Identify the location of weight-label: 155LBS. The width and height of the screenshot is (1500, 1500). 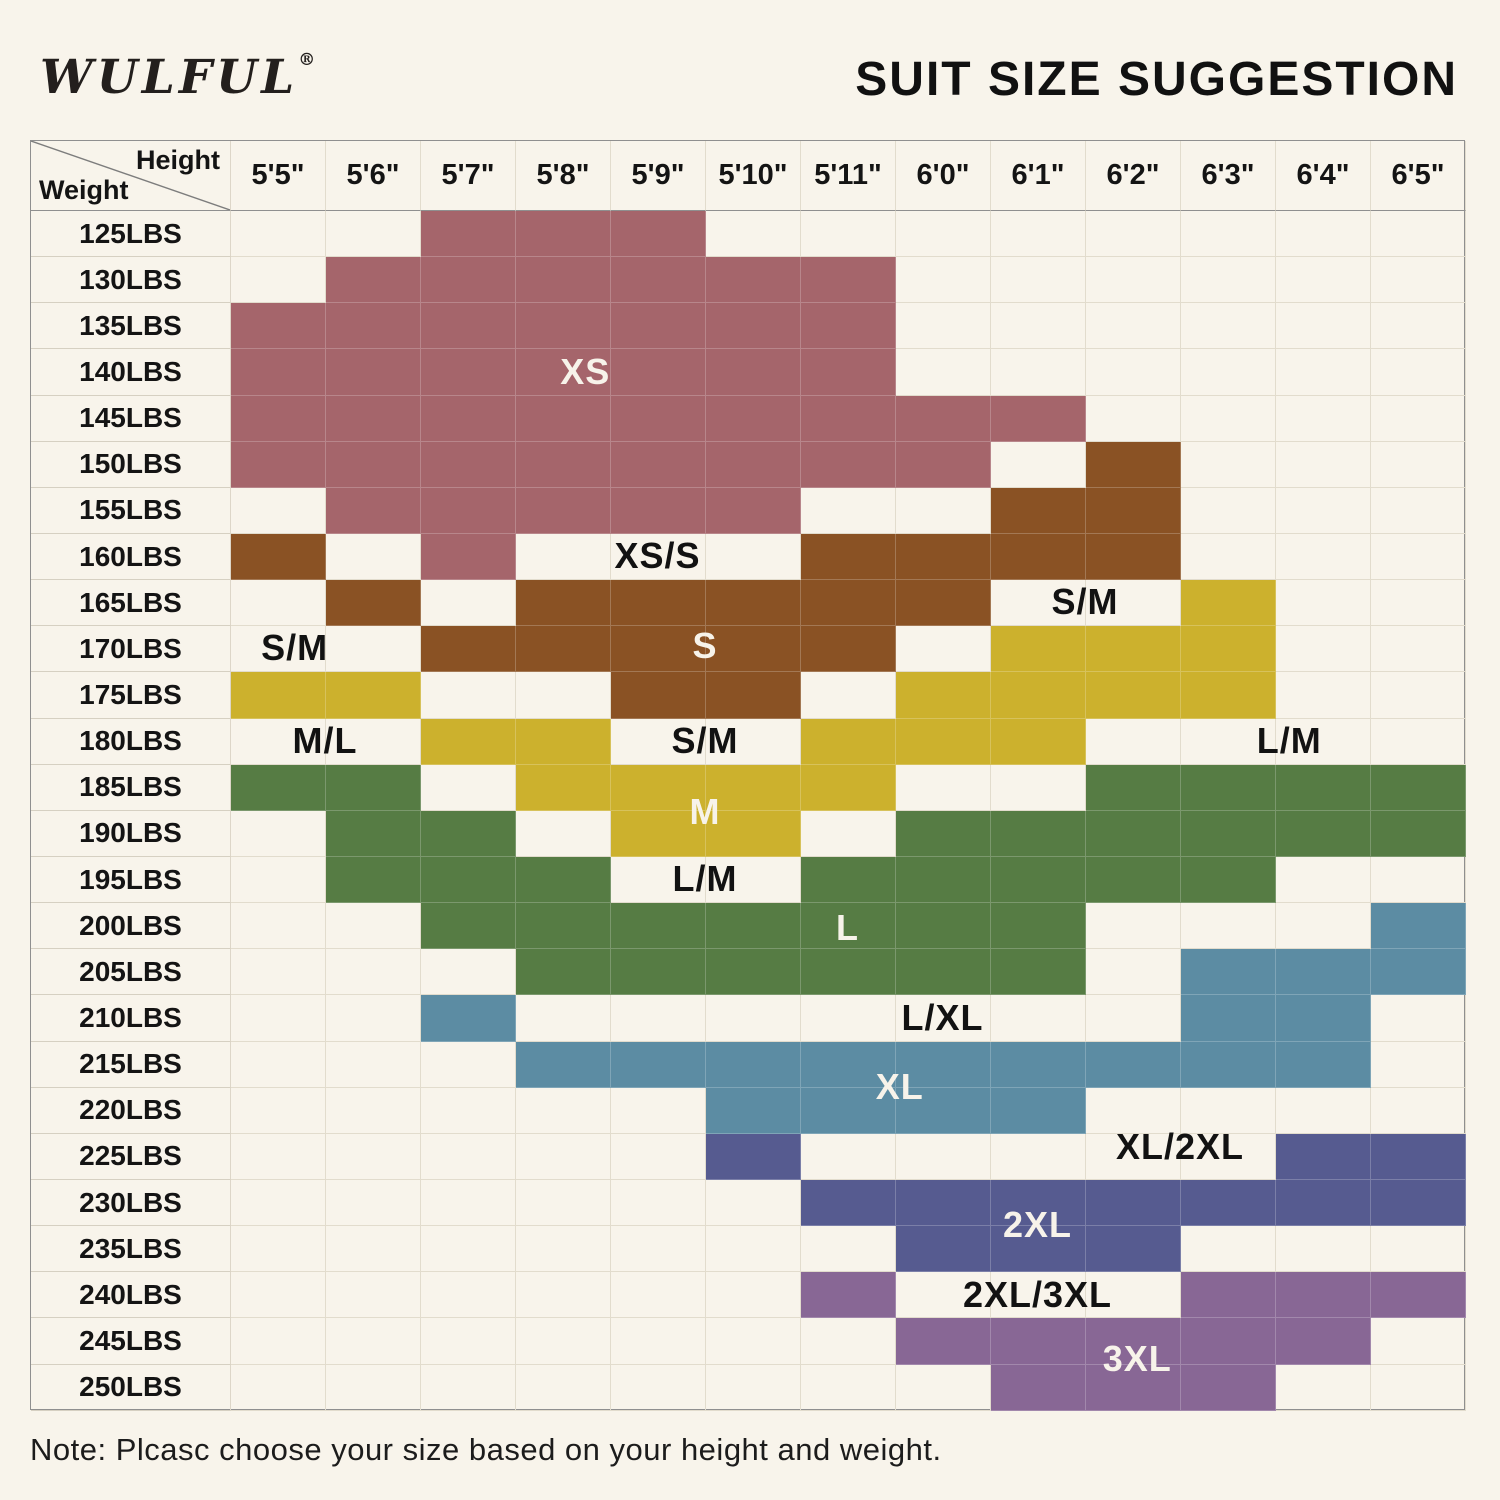
(131, 510).